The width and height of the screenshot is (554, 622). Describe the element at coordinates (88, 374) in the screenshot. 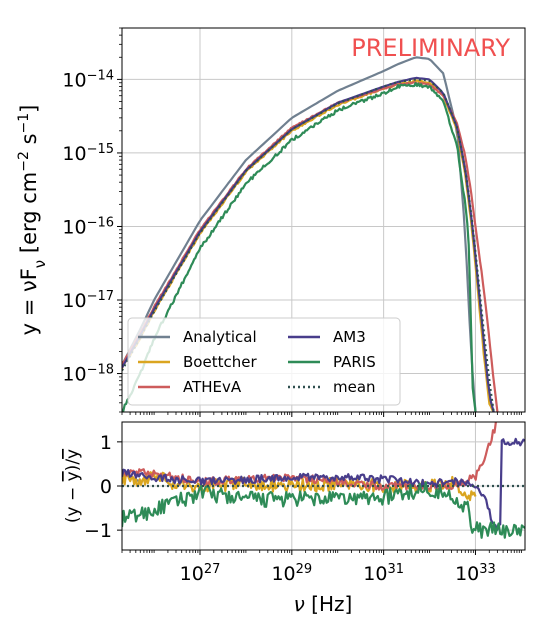

I see `main-ytick-label: 10−18` at that location.